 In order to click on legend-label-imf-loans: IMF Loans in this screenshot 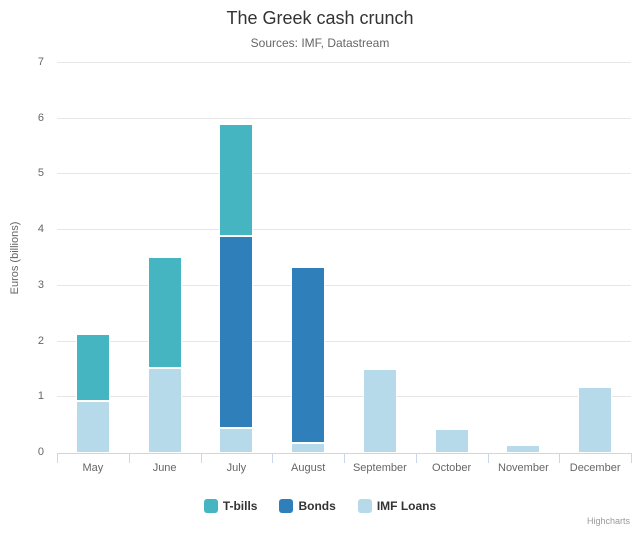, I will do `click(406, 506)`.